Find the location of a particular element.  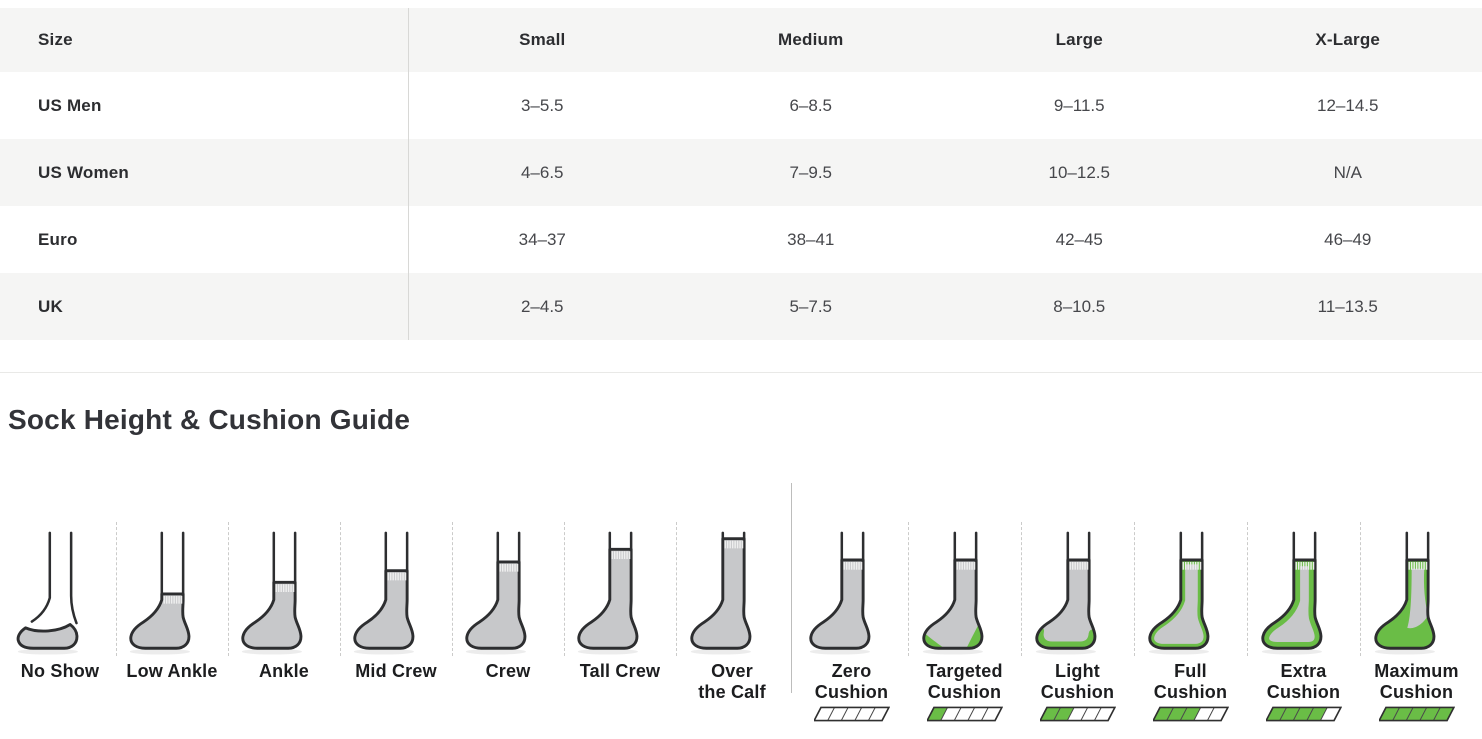

sock-height-item-noshow: No Show is located at coordinates (60, 612).